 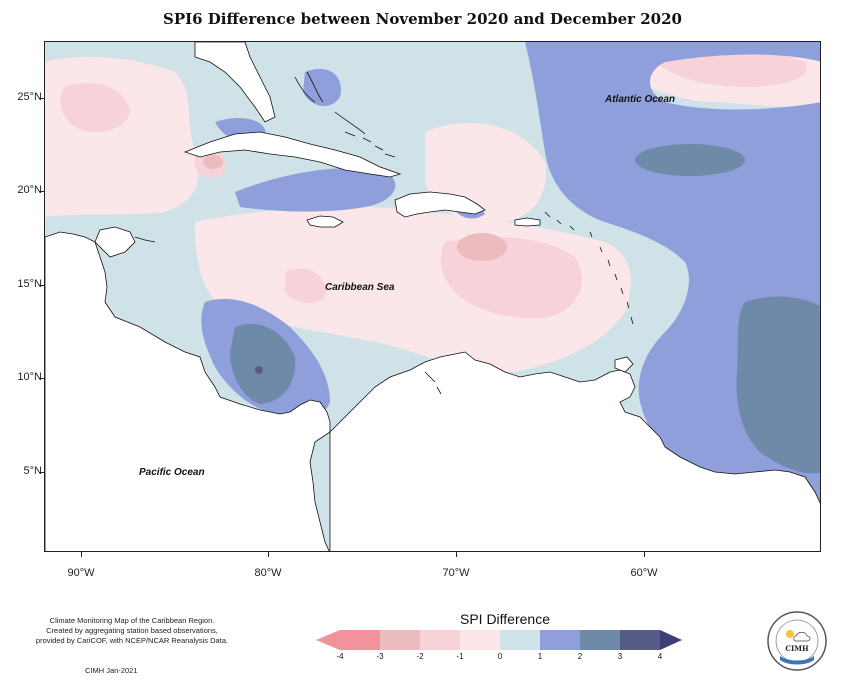 What do you see at coordinates (29, 190) in the screenshot?
I see `lat-label-20n: 20°N` at bounding box center [29, 190].